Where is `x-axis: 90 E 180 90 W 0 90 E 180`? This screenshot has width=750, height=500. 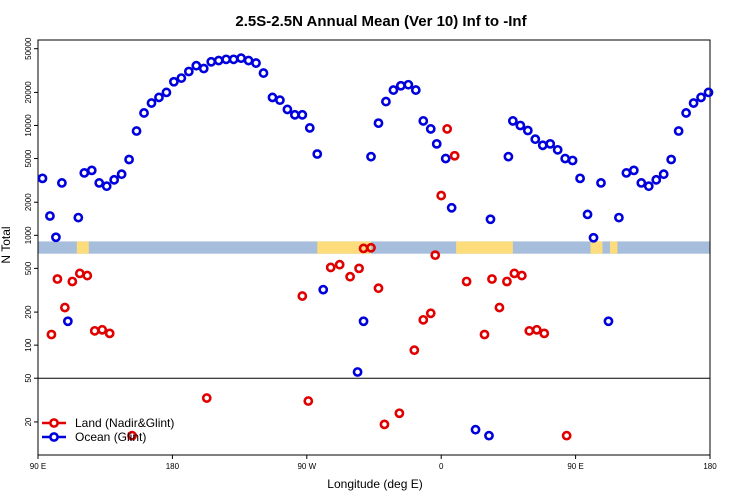 x-axis: 90 E 180 90 W 0 90 E 180 is located at coordinates (373, 463).